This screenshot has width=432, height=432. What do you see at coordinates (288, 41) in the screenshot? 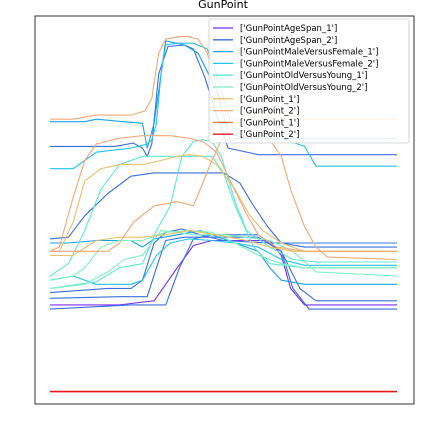
I see `legend-label-1: ['GunPointAgeSpan_2']` at bounding box center [288, 41].